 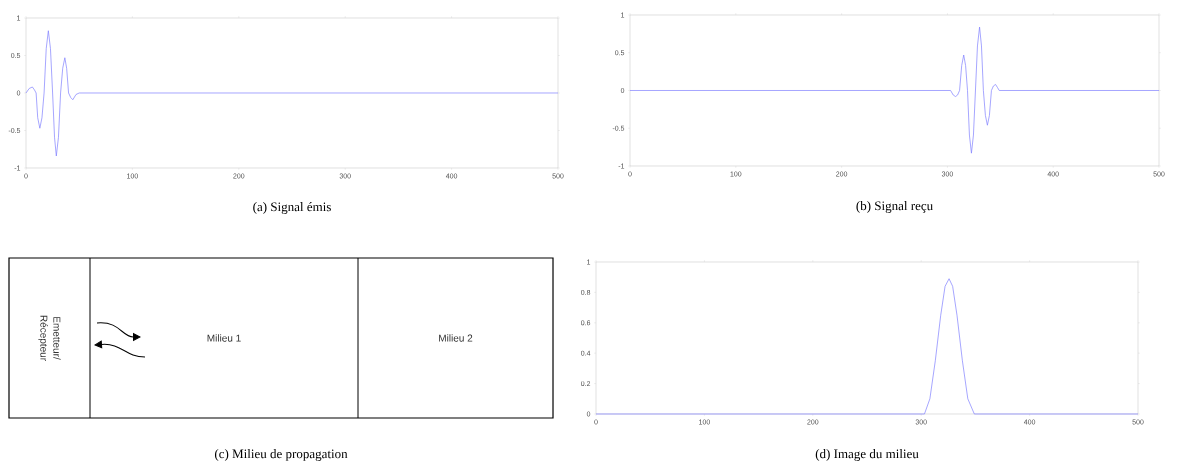 I want to click on text: (c) Milieu de propagation, so click(x=281, y=455).